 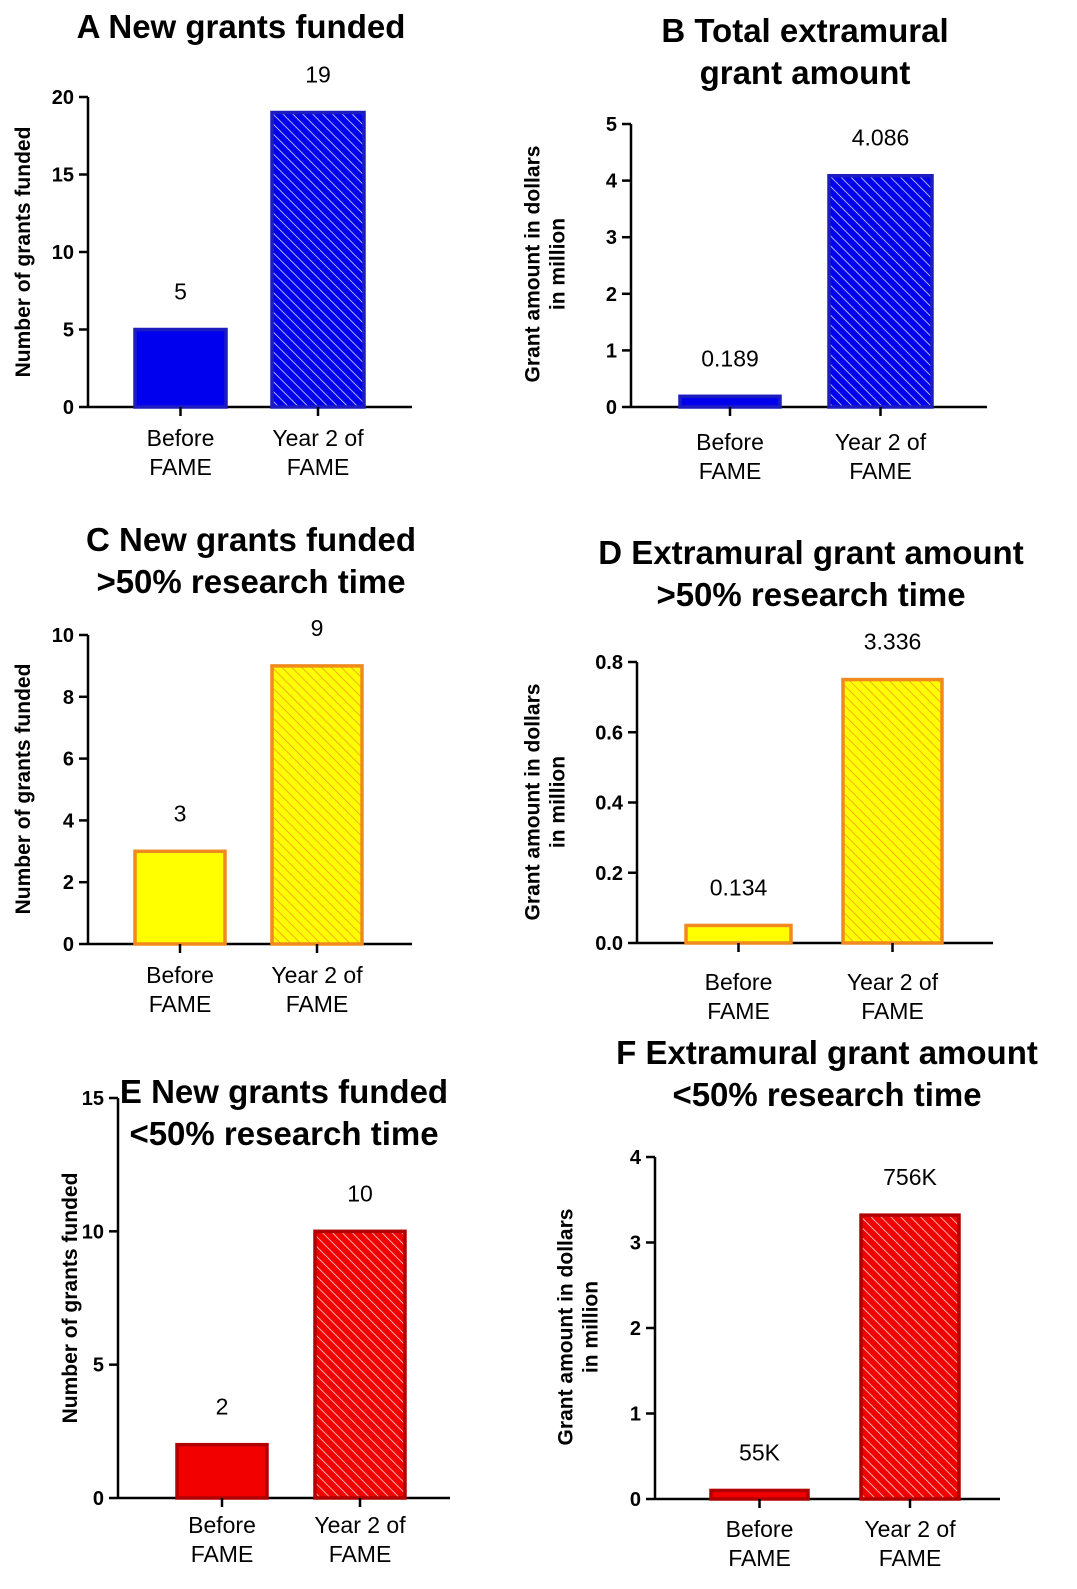 I want to click on x-tick-label-a: Year 2 of, so click(x=318, y=438).